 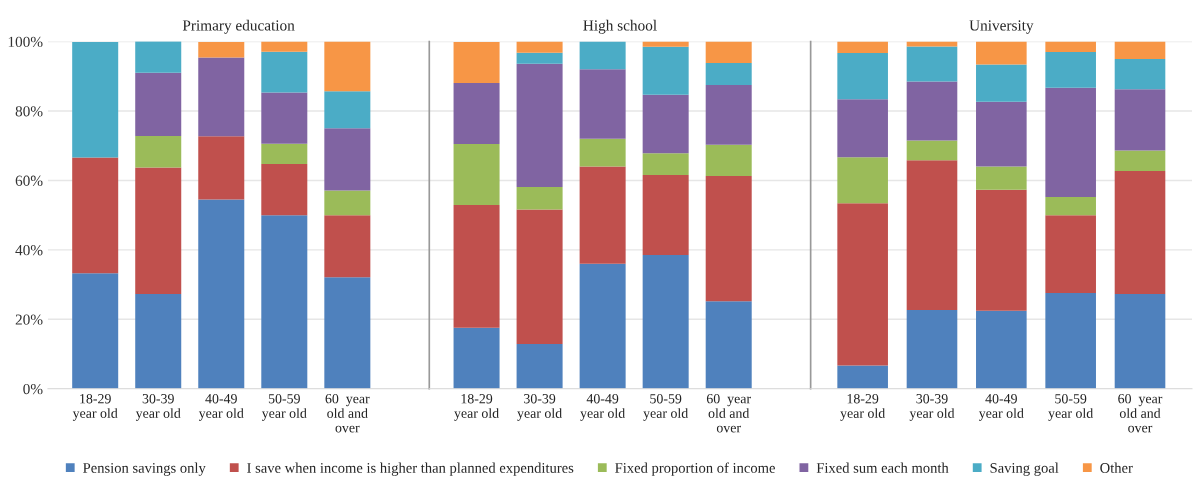 I want to click on legend-label: Fixed proportion of income, so click(x=695, y=469).